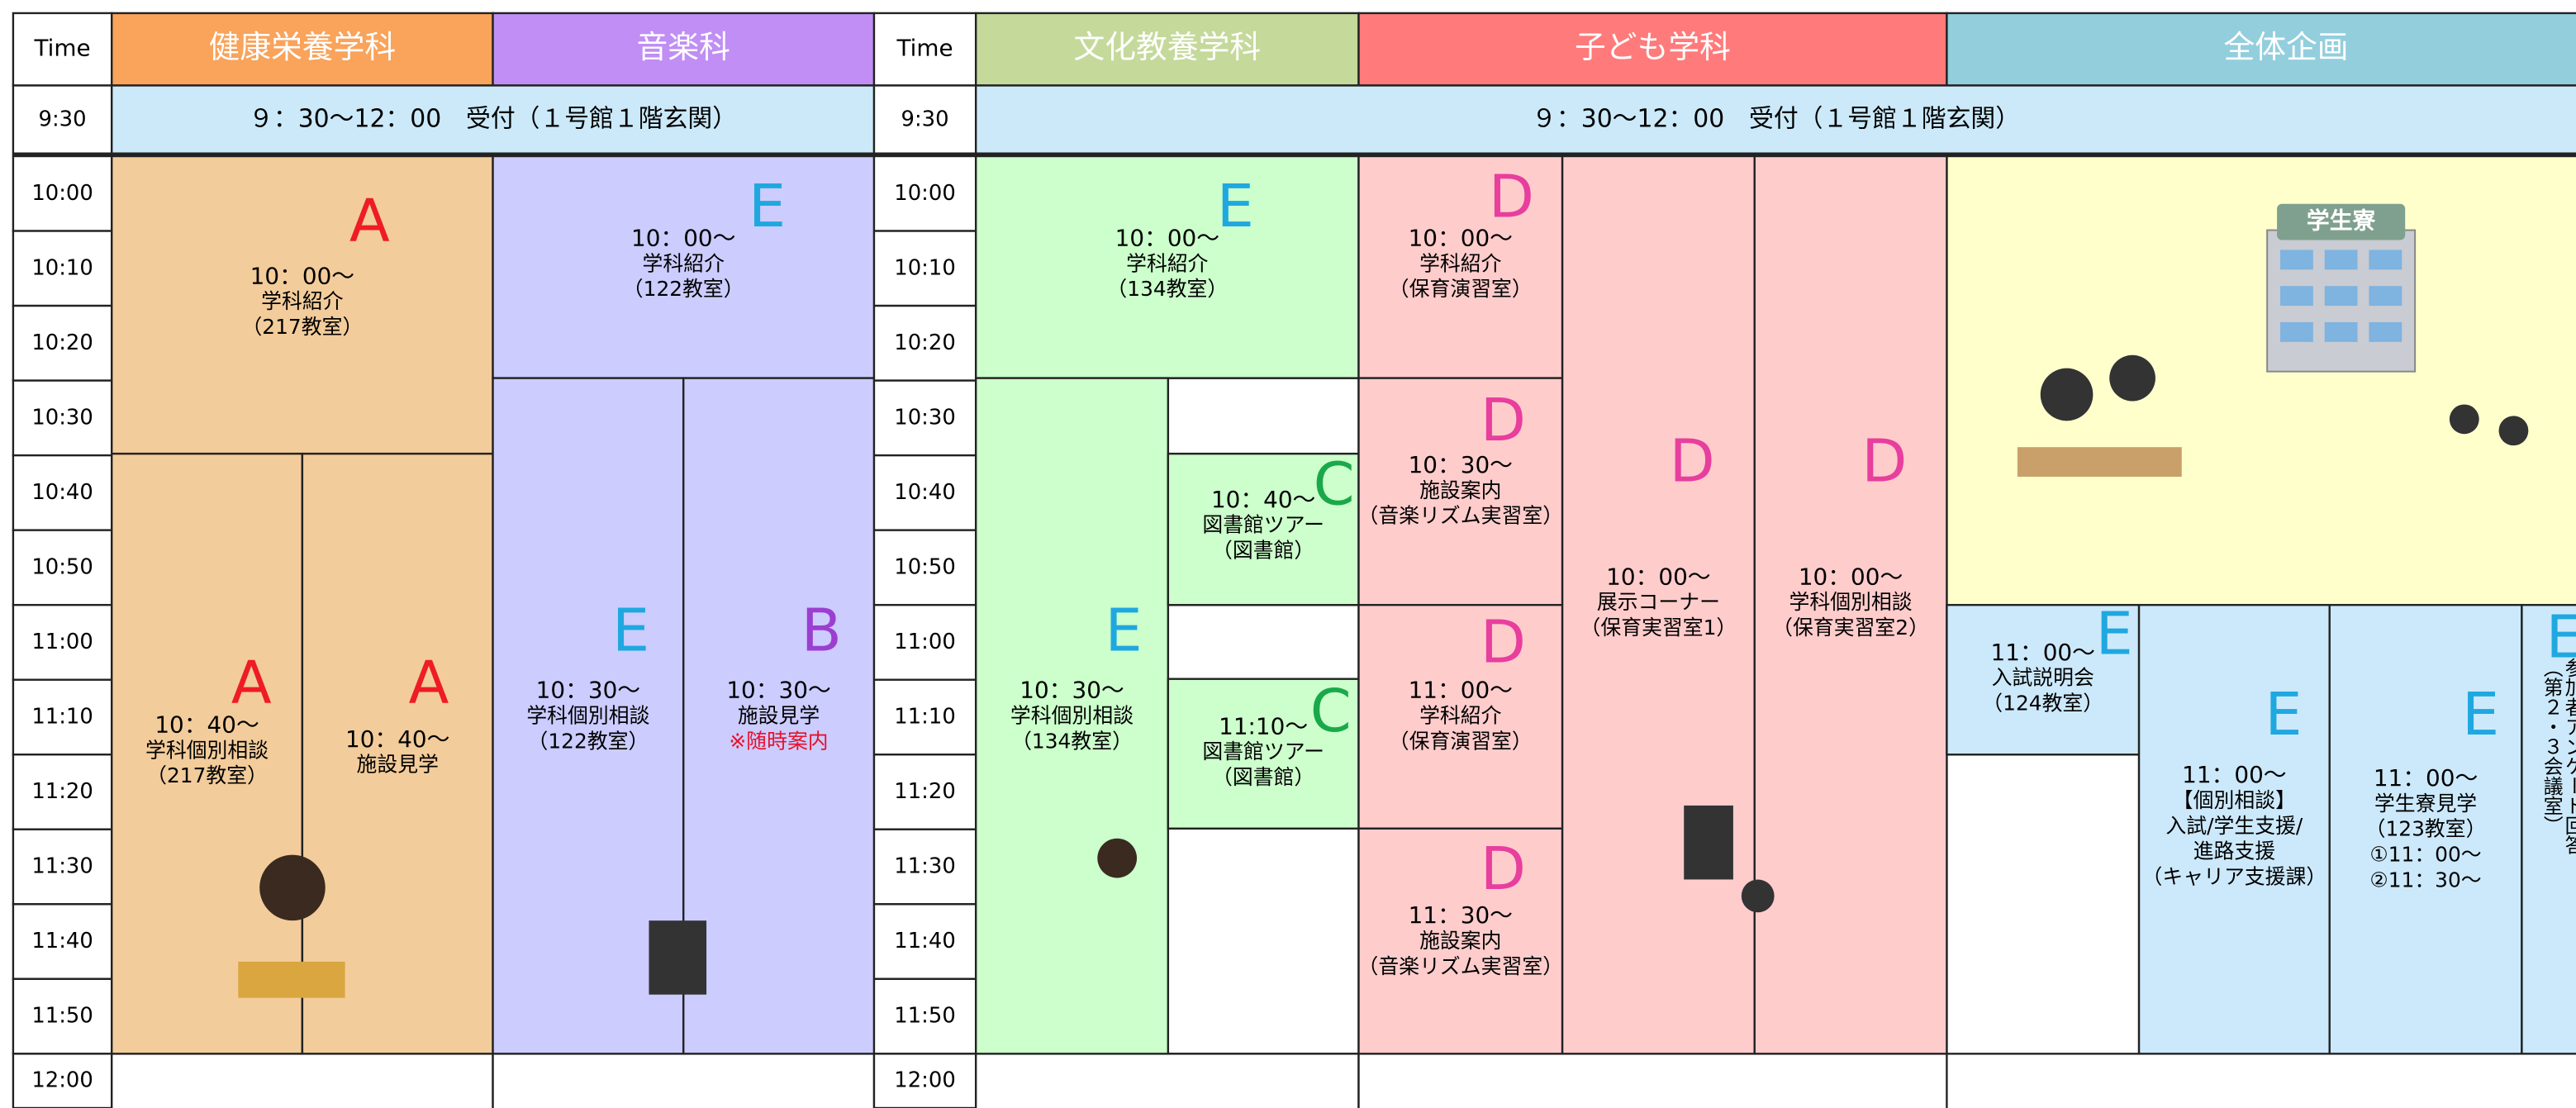 The image size is (2576, 1108). Describe the element at coordinates (683, 289) in the screenshot. I see `event-text: （122教室）` at that location.